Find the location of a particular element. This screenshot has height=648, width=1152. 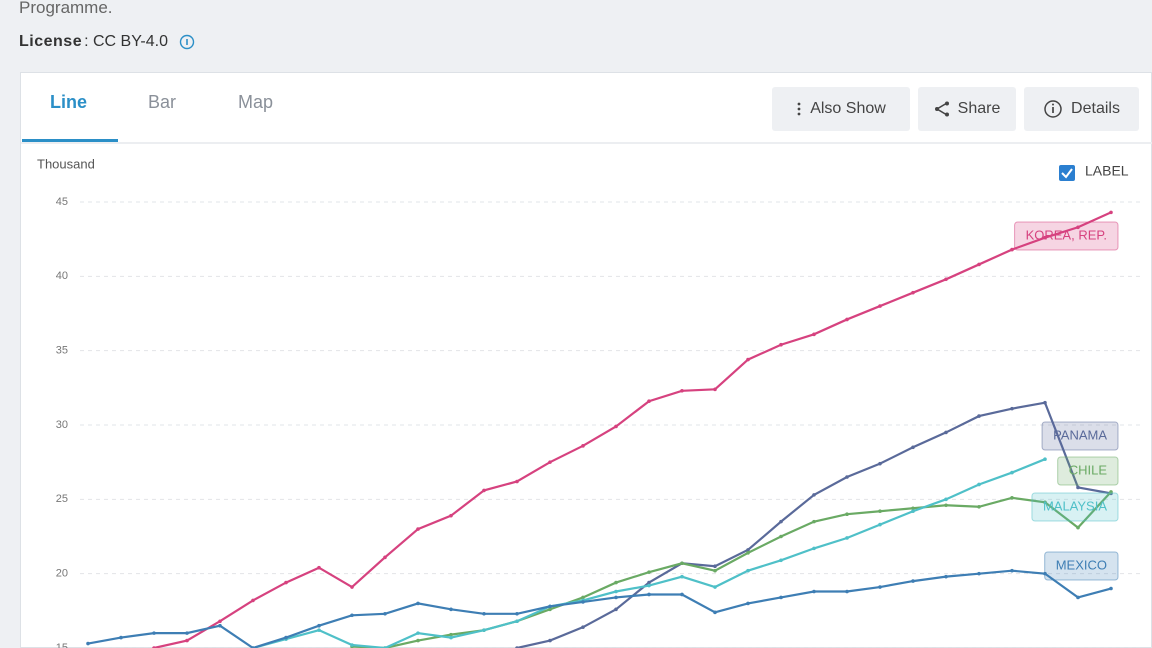

legend-label: KOREA, REP. is located at coordinates (1066, 234).